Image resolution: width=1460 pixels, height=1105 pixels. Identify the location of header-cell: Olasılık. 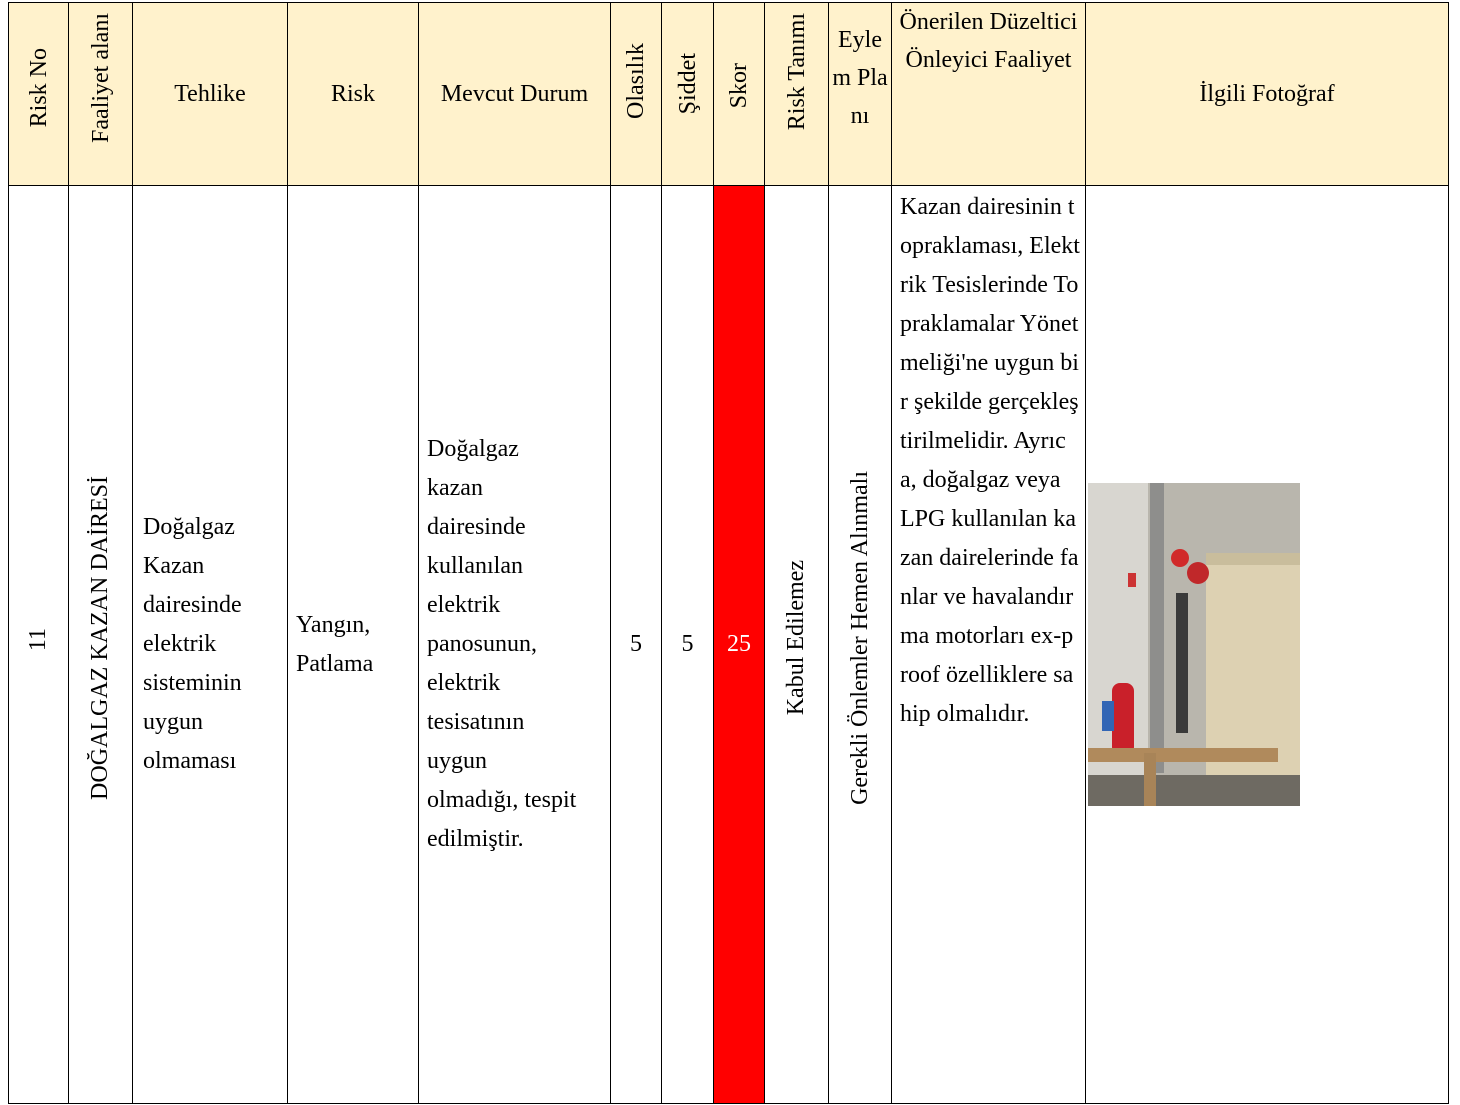
(636, 94).